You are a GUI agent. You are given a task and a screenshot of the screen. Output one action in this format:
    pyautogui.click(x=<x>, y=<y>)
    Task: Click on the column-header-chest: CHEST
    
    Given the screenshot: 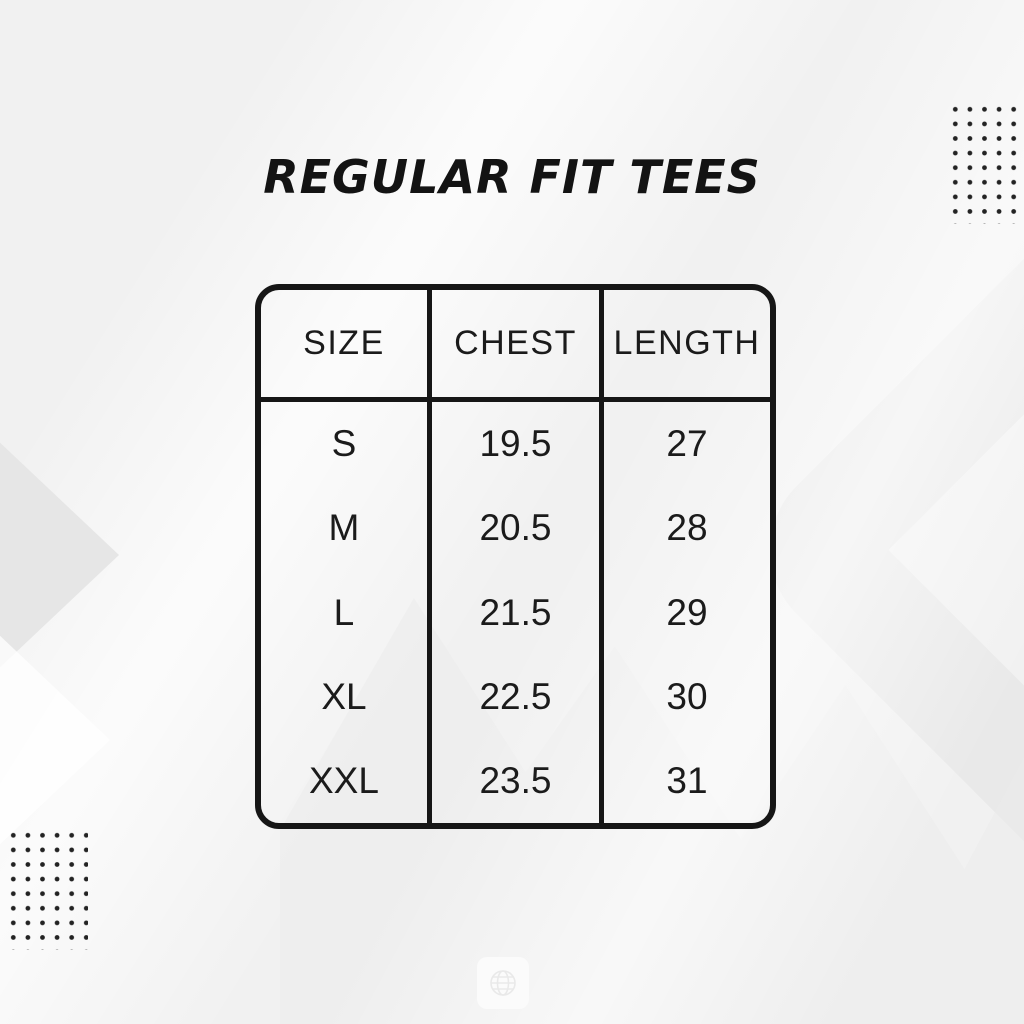 What is the action you would take?
    pyautogui.click(x=515, y=343)
    